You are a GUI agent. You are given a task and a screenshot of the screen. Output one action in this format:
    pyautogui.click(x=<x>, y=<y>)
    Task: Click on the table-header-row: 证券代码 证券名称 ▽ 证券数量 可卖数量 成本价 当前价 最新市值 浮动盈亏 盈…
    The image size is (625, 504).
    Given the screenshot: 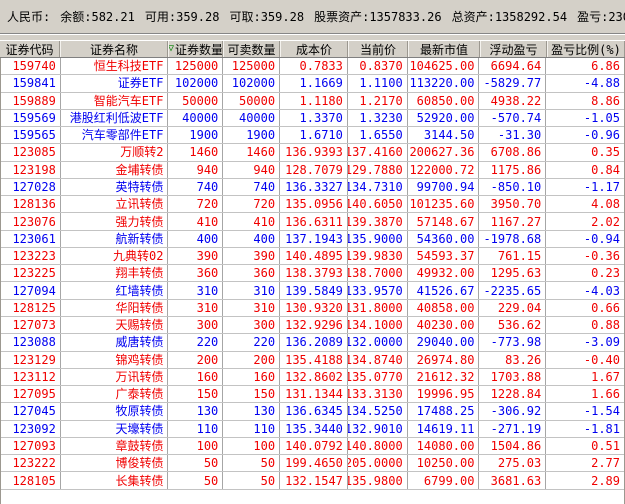 What is the action you would take?
    pyautogui.click(x=312, y=49)
    